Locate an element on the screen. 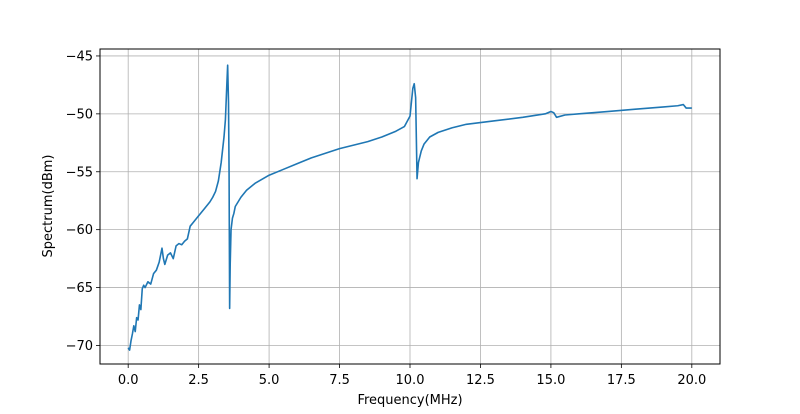 The width and height of the screenshot is (800, 414). x-tick-label: 5.0 is located at coordinates (269, 380).